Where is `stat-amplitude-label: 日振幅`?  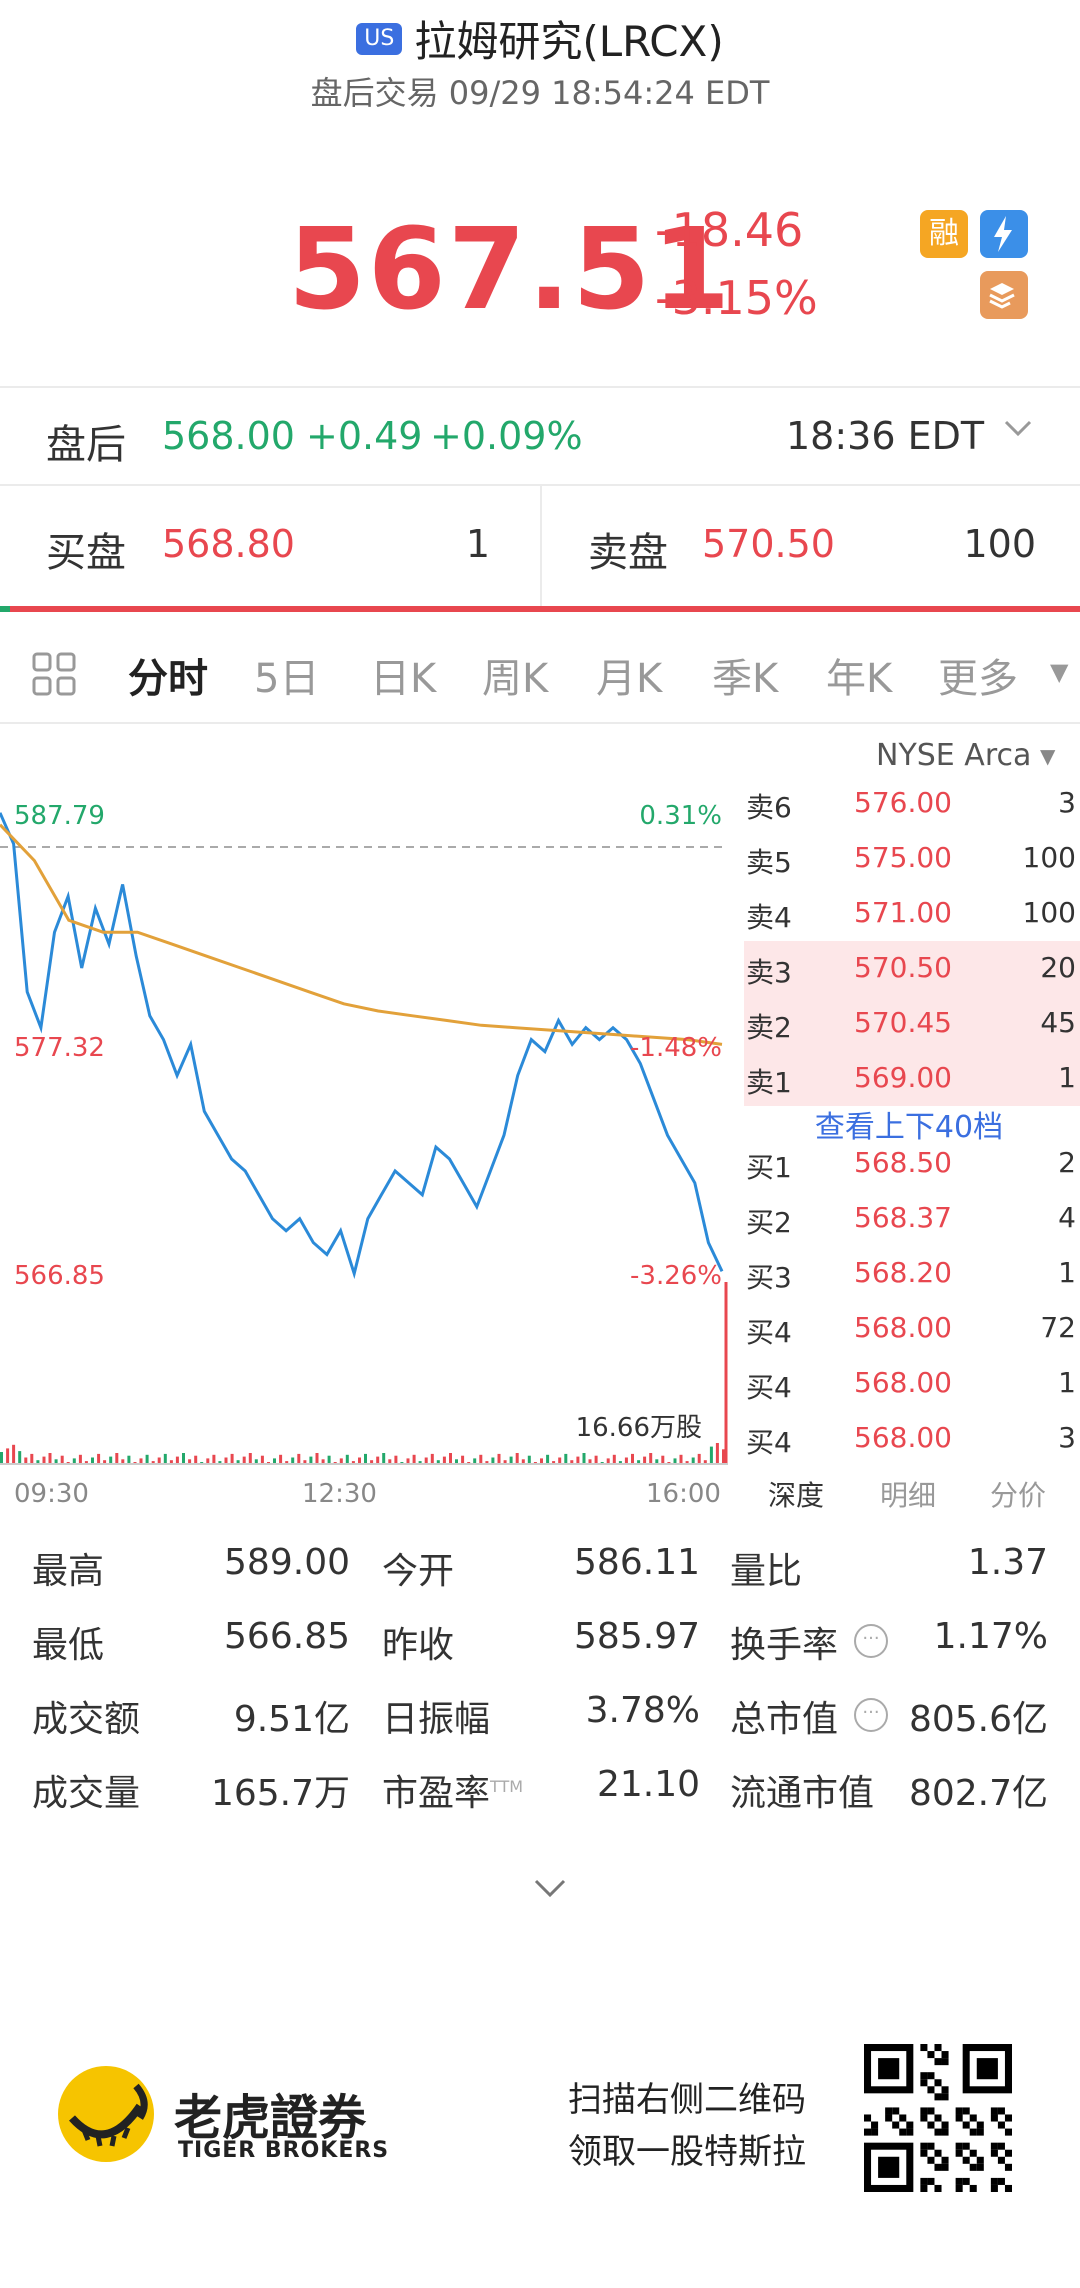
stat-amplitude-label: 日振幅 is located at coordinates (436, 1719).